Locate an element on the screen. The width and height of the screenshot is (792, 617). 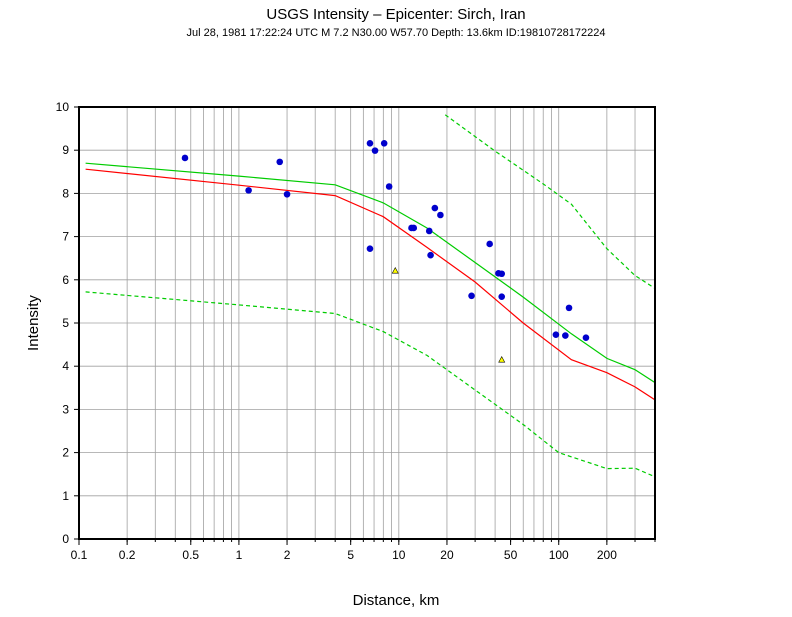
x-tick-label: 200 is located at coordinates (607, 555).